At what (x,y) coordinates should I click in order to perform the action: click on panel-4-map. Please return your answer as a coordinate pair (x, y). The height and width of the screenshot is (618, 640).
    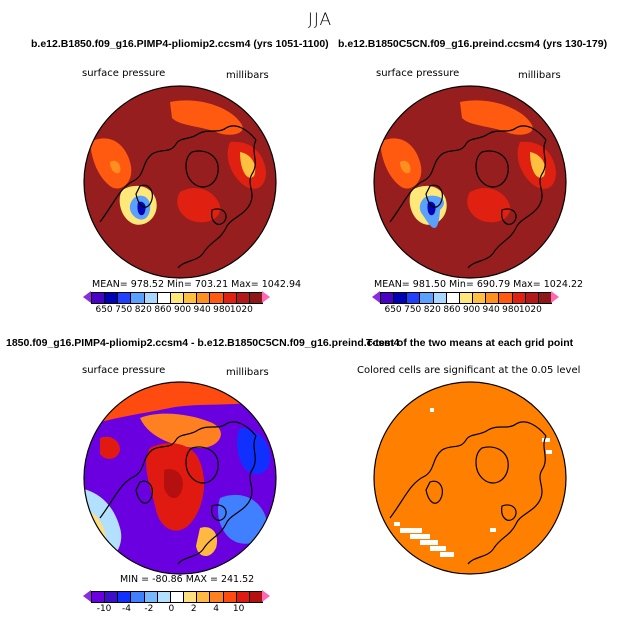
    Looking at the image, I should click on (470, 478).